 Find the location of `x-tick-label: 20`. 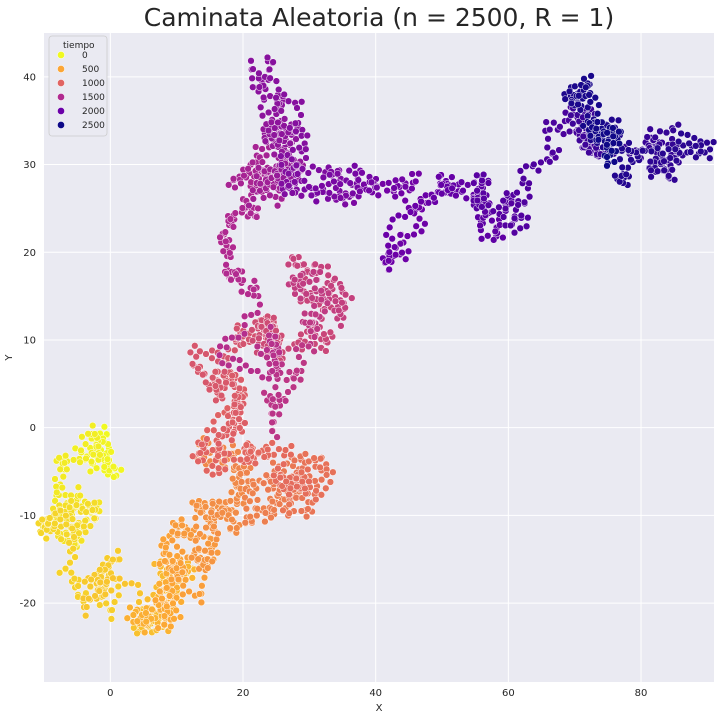

x-tick-label: 20 is located at coordinates (243, 693).